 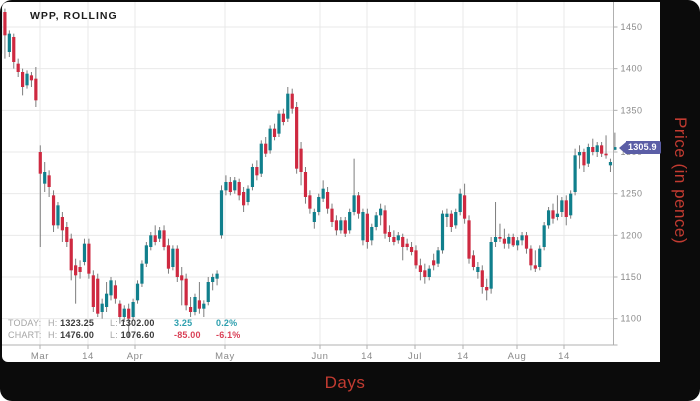 What do you see at coordinates (135, 356) in the screenshot?
I see `x-tick-label: Apr` at bounding box center [135, 356].